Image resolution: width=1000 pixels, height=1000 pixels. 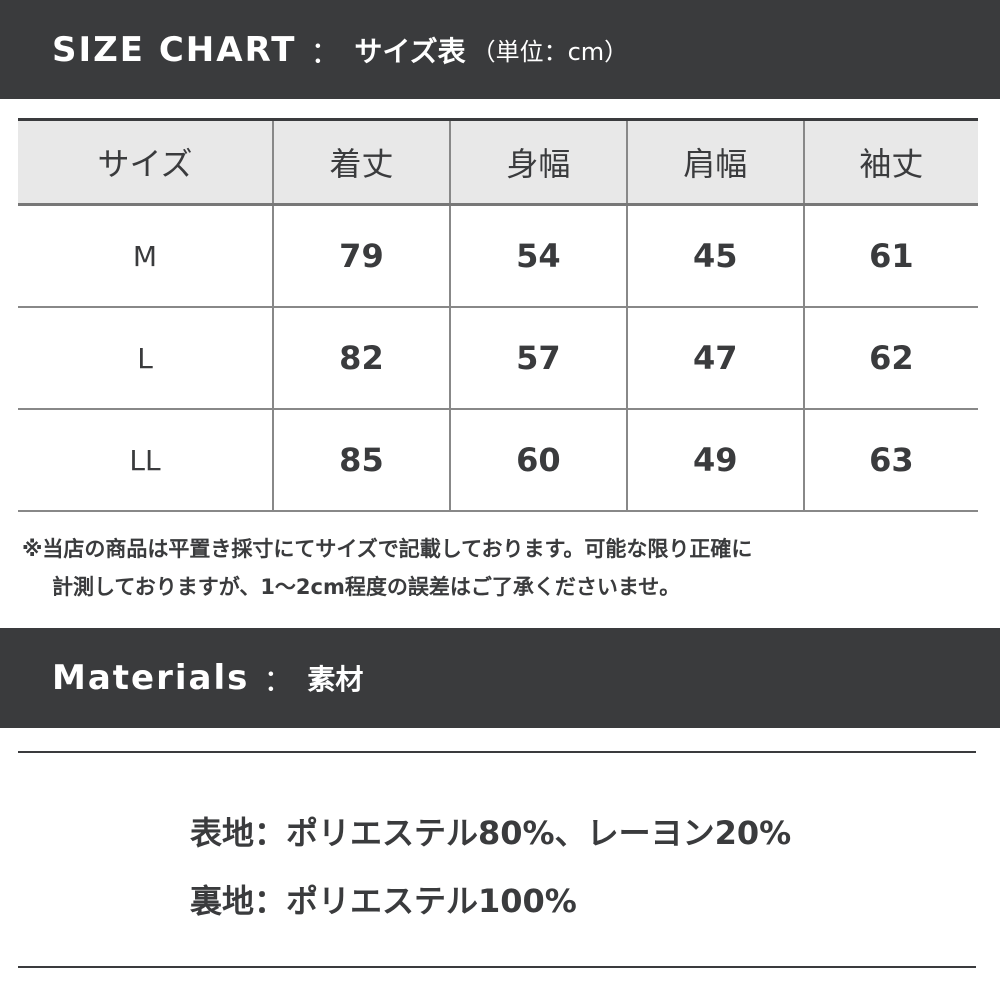 I want to click on size-chart-subtitle: サイズ表, so click(x=410, y=51).